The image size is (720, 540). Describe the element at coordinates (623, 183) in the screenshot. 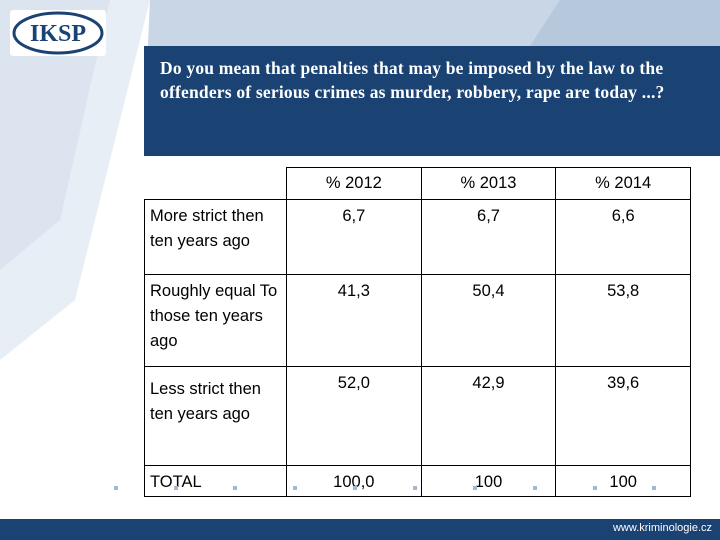

I see `header-2014: % 2014` at that location.